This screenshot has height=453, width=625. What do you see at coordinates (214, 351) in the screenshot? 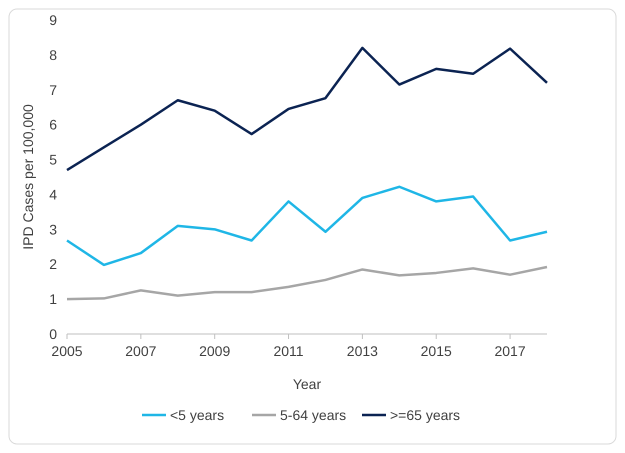
I see `x-tick-label: 2009` at bounding box center [214, 351].